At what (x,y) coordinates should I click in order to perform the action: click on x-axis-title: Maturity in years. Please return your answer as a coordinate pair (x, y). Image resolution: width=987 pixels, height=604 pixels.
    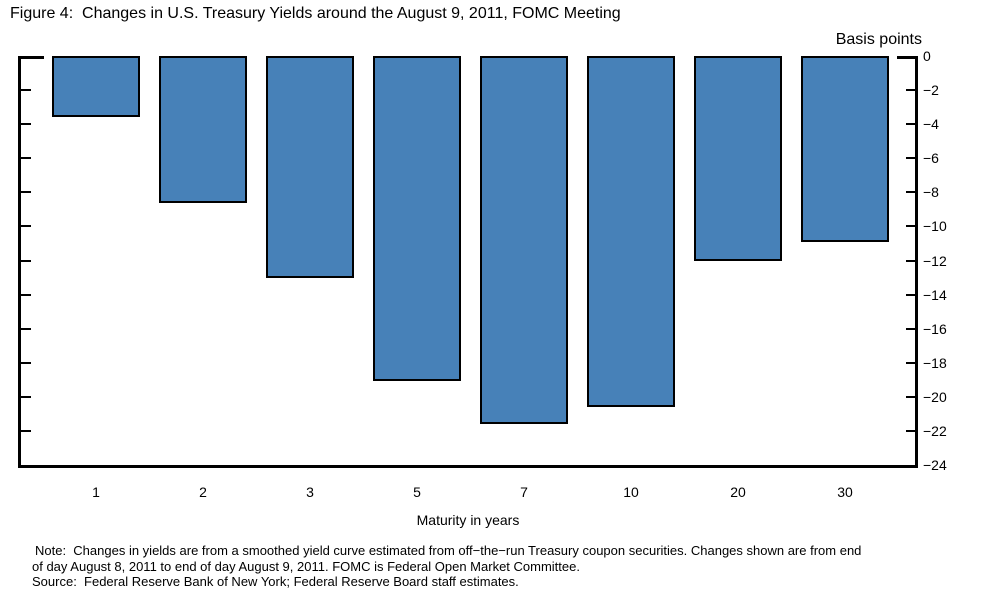
    Looking at the image, I should click on (468, 520).